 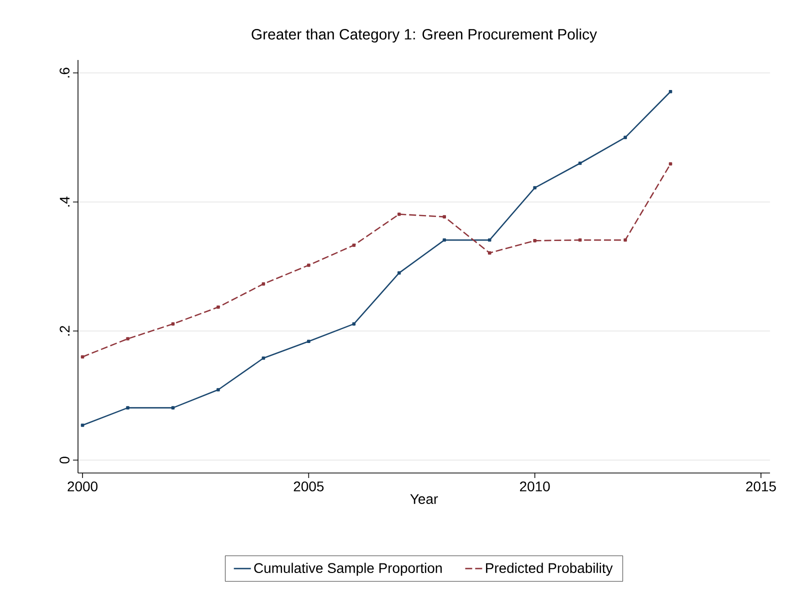 What do you see at coordinates (309, 486) in the screenshot?
I see `x-tick-label: 2005` at bounding box center [309, 486].